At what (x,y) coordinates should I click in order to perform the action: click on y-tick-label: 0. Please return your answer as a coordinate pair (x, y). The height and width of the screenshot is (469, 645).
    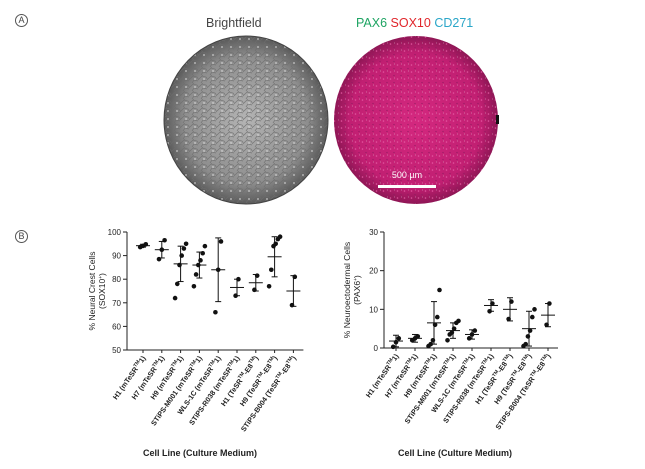
    Looking at the image, I should click on (376, 348).